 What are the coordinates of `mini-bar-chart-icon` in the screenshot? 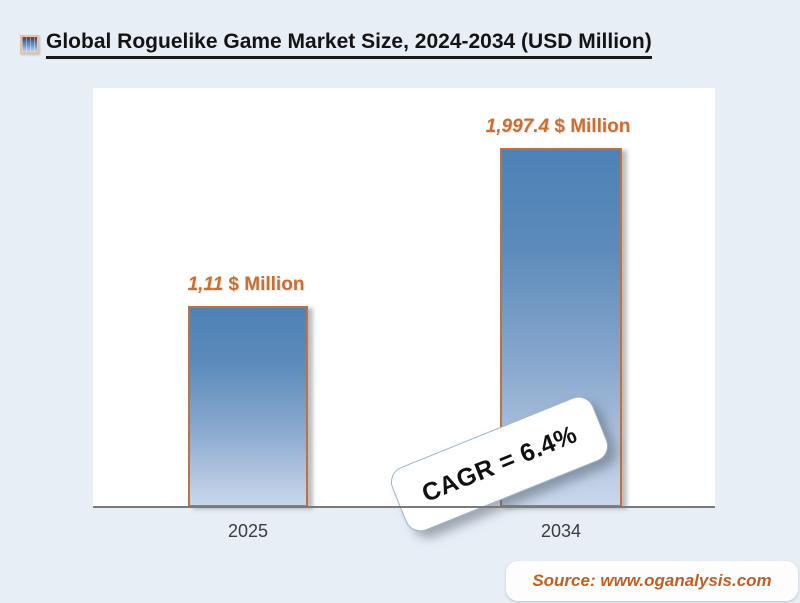 It's located at (29, 44).